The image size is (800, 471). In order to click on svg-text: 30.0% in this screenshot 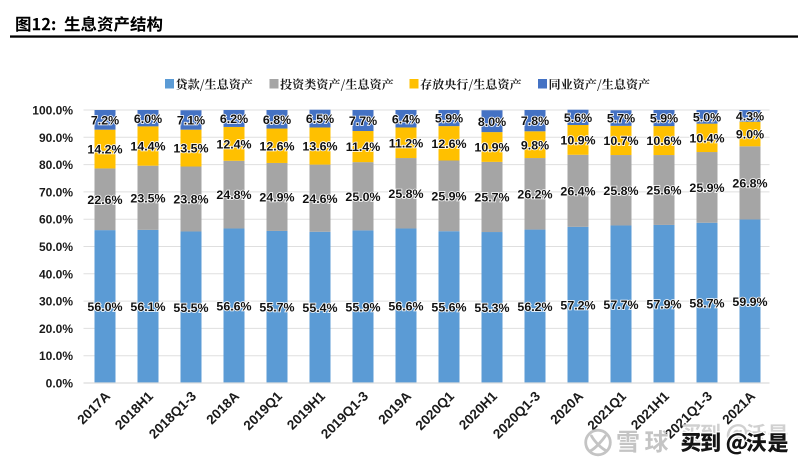, I will do `click(56, 302)`.